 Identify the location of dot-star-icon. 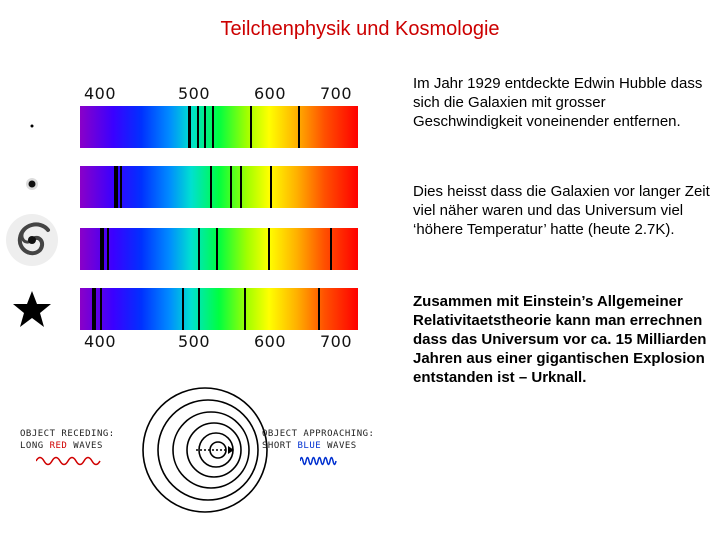
(32, 126).